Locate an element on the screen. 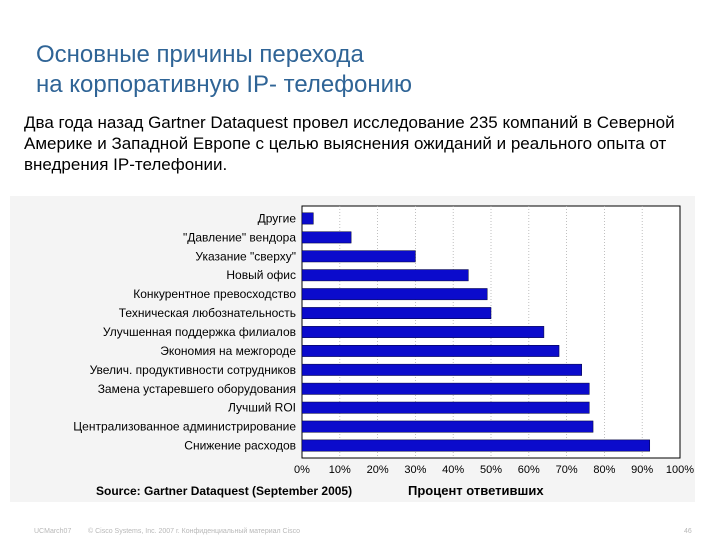  footer-left: UCMarch07 is located at coordinates (53, 531).